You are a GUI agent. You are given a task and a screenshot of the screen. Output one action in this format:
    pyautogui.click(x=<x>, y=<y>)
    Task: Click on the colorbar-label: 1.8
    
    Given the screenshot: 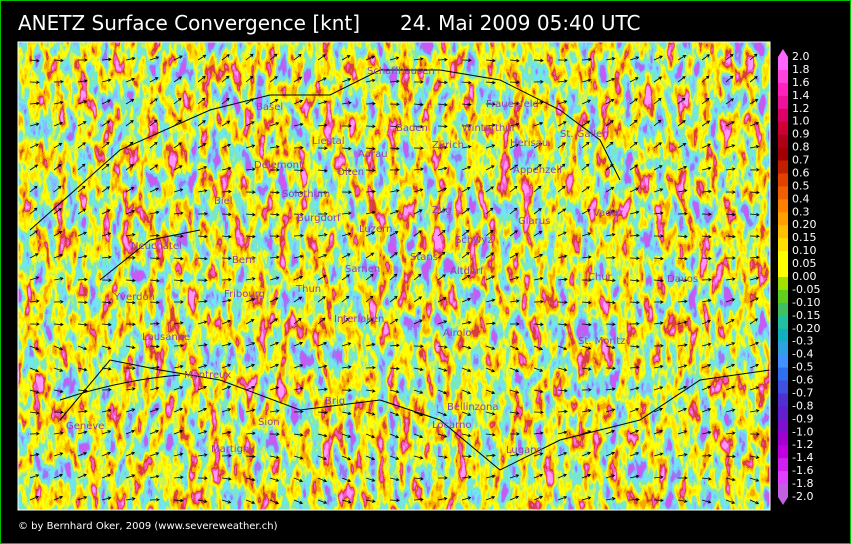 What is the action you would take?
    pyautogui.click(x=801, y=69)
    